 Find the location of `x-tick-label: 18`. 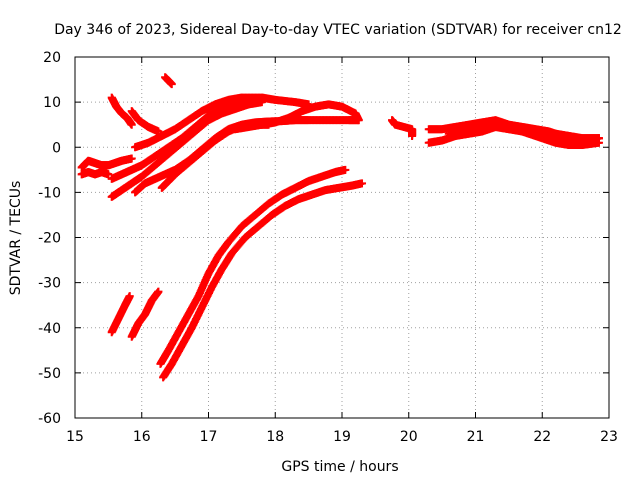

x-tick-label: 18 is located at coordinates (275, 437).